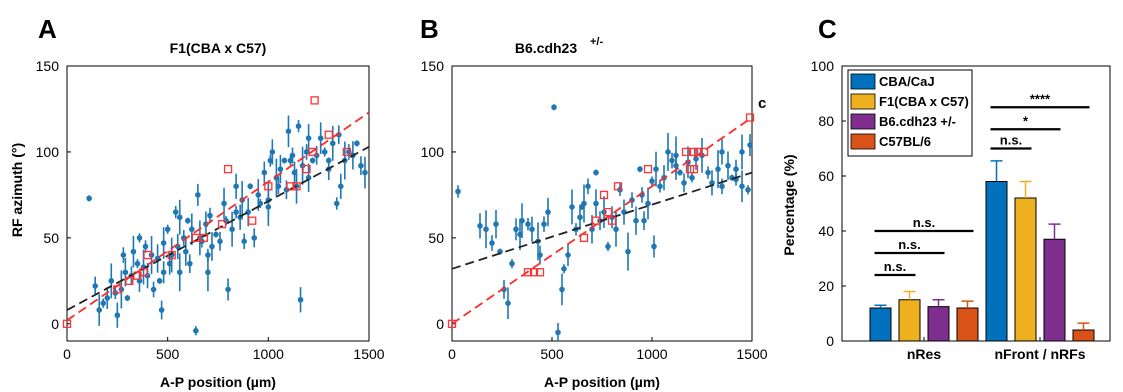 This screenshot has width=1123, height=392. What do you see at coordinates (1040, 354) in the screenshot?
I see `x-category-label: nFront / nRFs` at bounding box center [1040, 354].